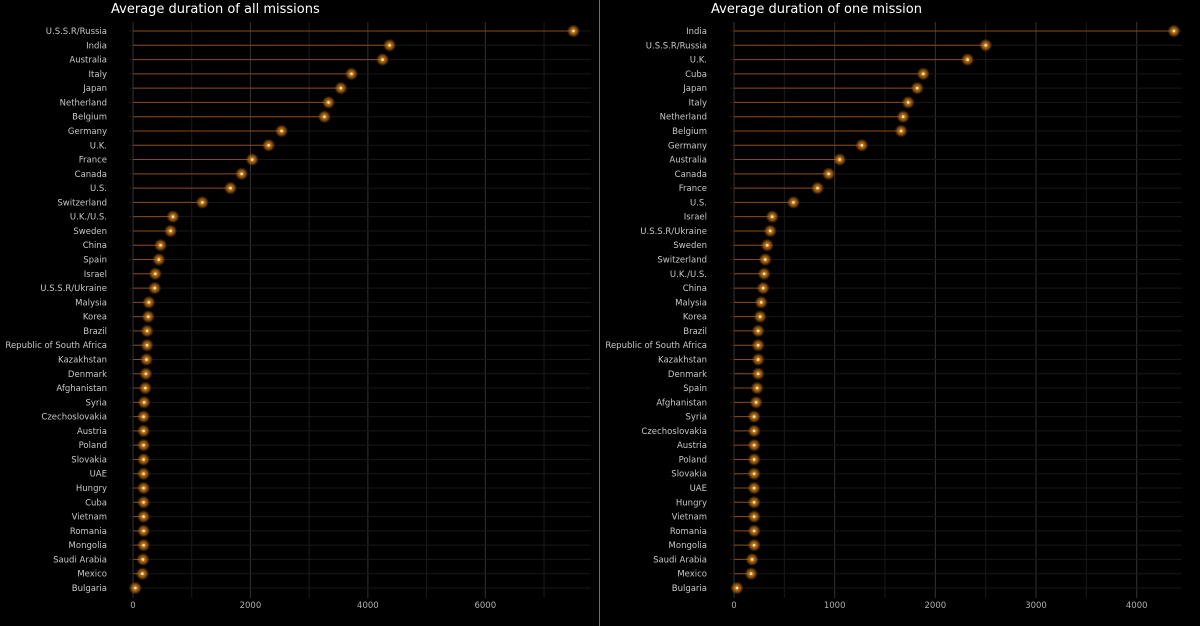 Image resolution: width=1200 pixels, height=626 pixels. What do you see at coordinates (74, 418) in the screenshot?
I see `y-category-label: Czechoslovakia` at bounding box center [74, 418].